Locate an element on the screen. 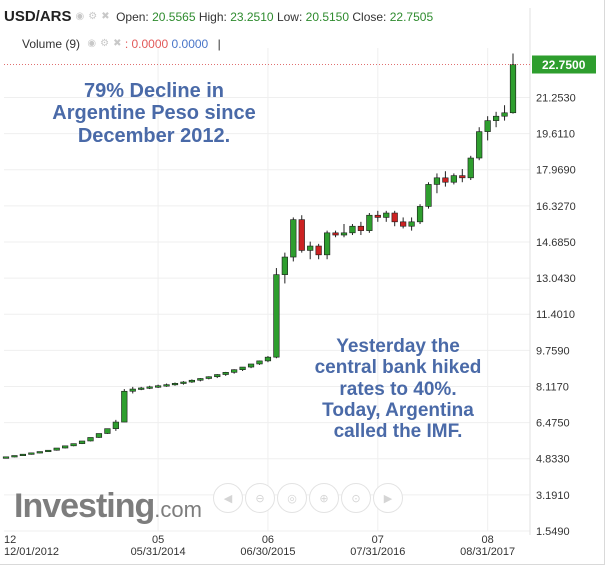  y-tick-label: 9.7590 is located at coordinates (553, 351).